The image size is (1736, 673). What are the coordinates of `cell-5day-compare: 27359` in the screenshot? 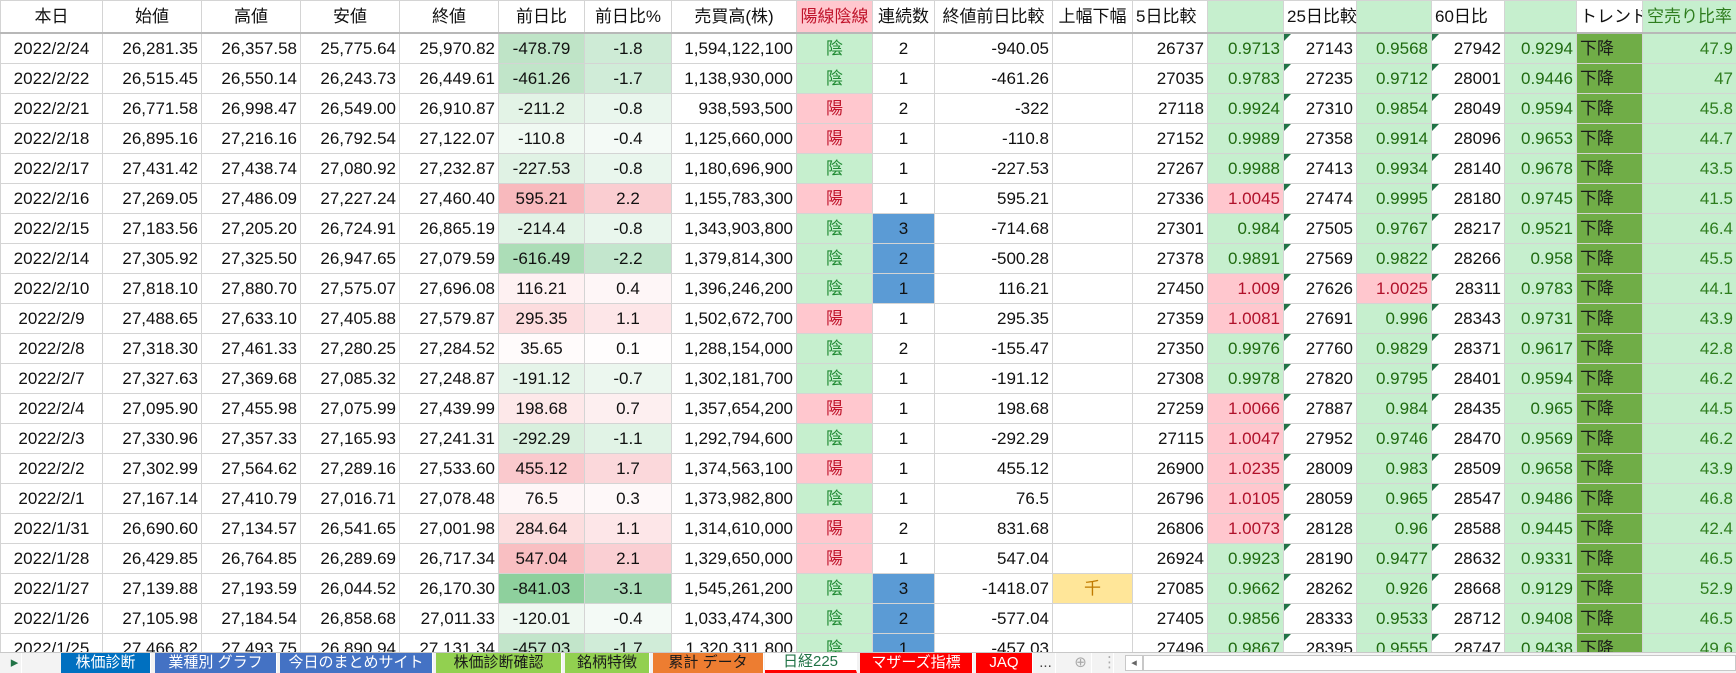 It's located at (1170, 319).